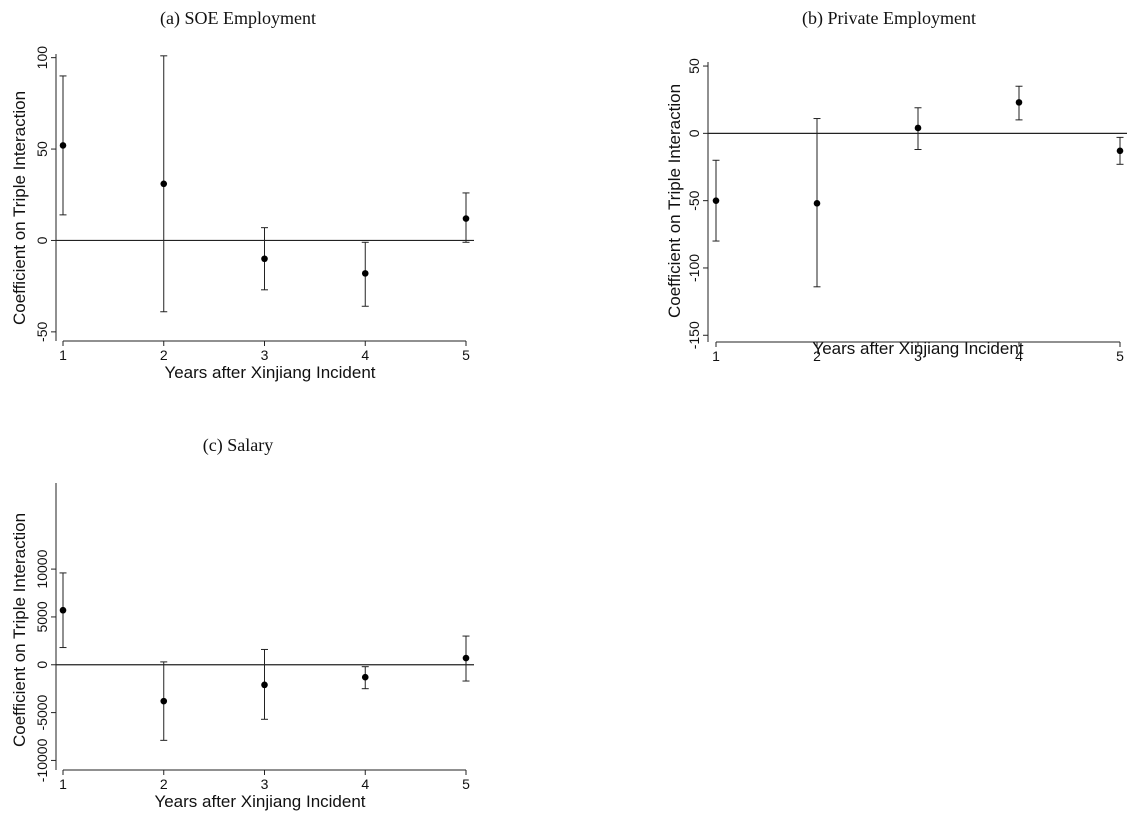 The width and height of the screenshot is (1127, 815). Describe the element at coordinates (42, 58) in the screenshot. I see `y-tick-label: 100` at that location.